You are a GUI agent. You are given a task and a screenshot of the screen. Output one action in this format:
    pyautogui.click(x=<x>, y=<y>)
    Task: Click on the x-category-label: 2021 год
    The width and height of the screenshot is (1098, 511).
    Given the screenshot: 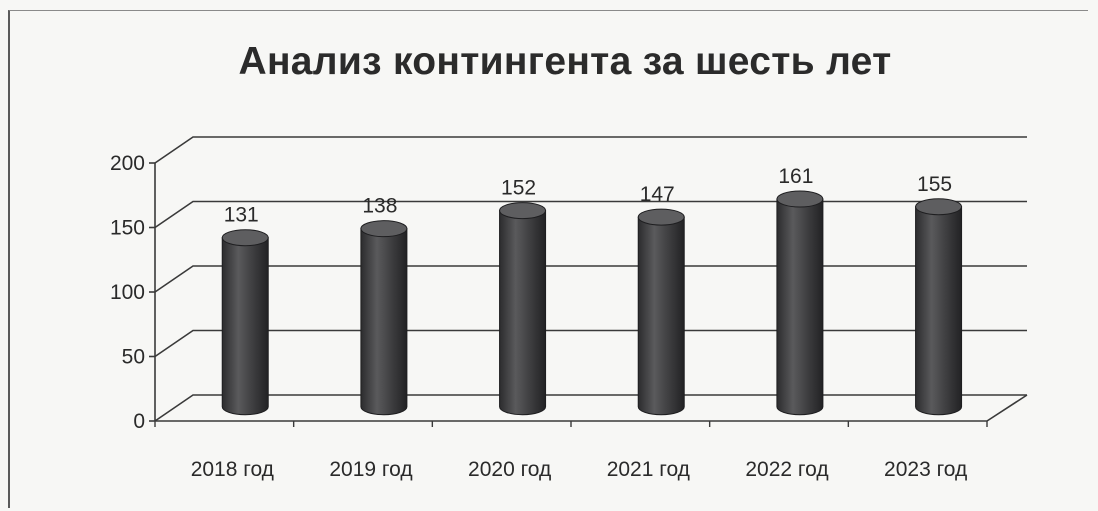 What is the action you would take?
    pyautogui.click(x=648, y=469)
    